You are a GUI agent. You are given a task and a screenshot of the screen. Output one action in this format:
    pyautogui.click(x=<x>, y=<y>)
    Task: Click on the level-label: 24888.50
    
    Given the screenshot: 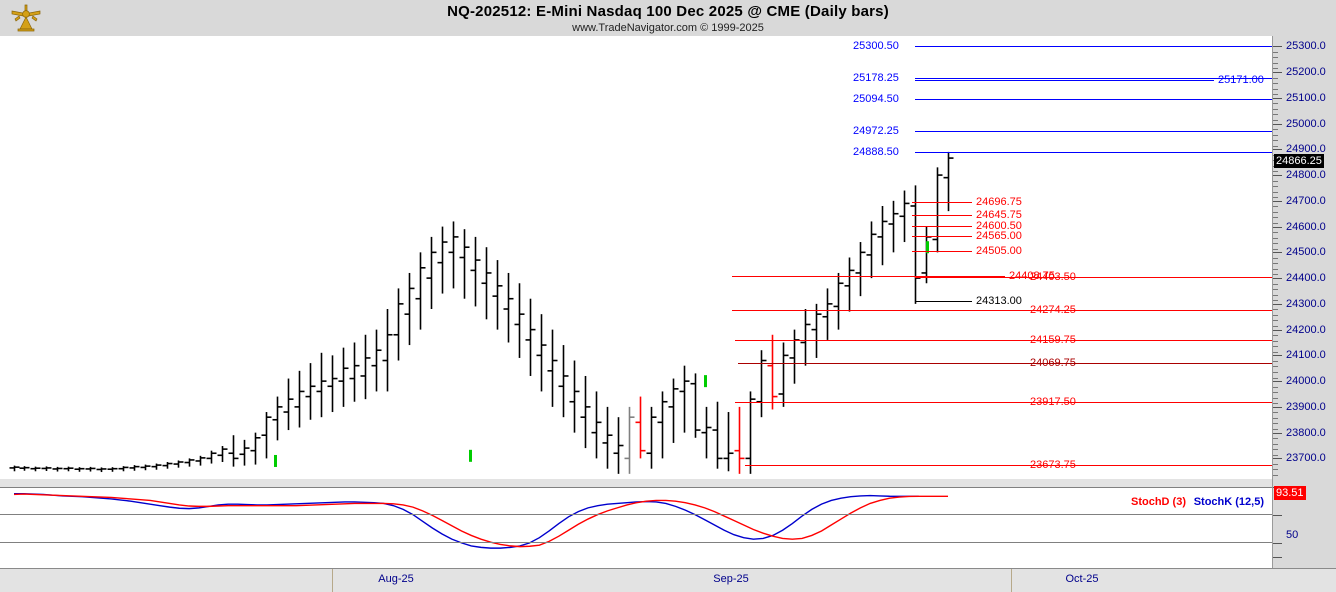 What is the action you would take?
    pyautogui.click(x=876, y=152)
    